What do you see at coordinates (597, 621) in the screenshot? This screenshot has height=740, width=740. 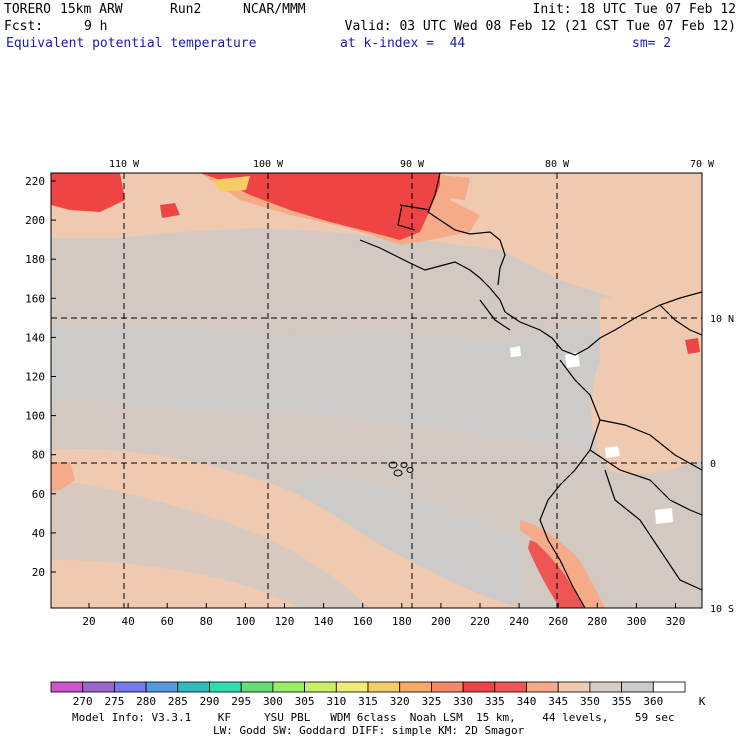 I see `x-tick-label: 280` at bounding box center [597, 621].